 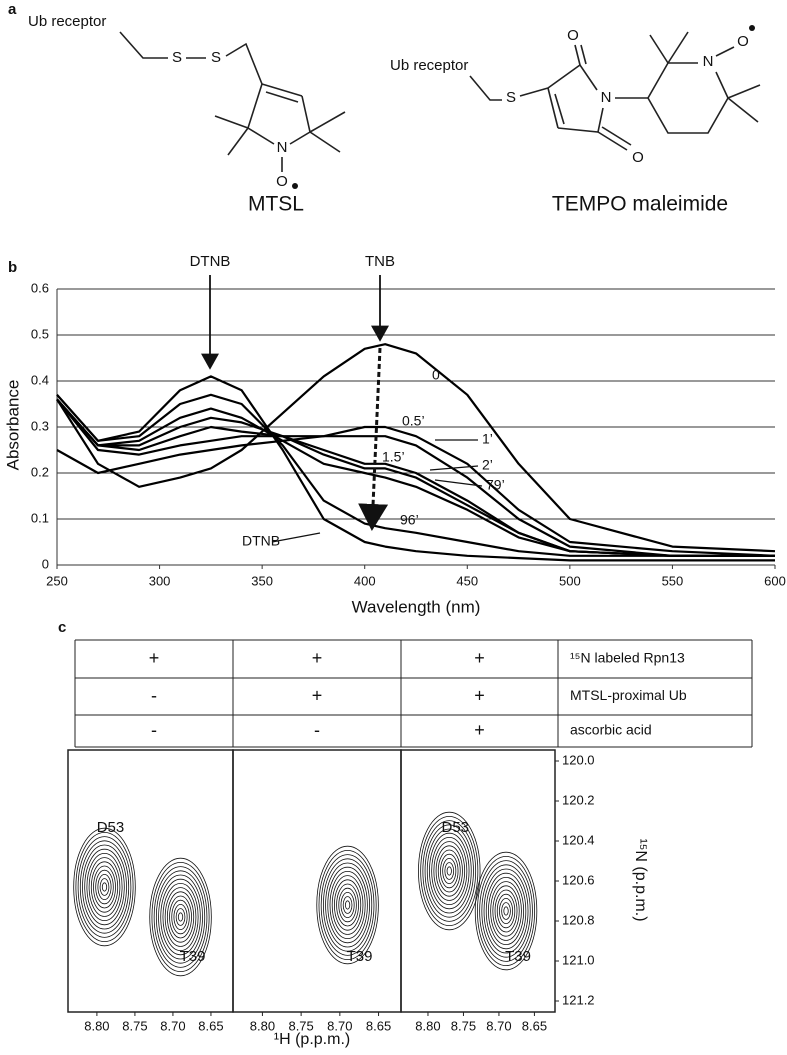 I want to click on curve-label: 2’, so click(x=487, y=465).